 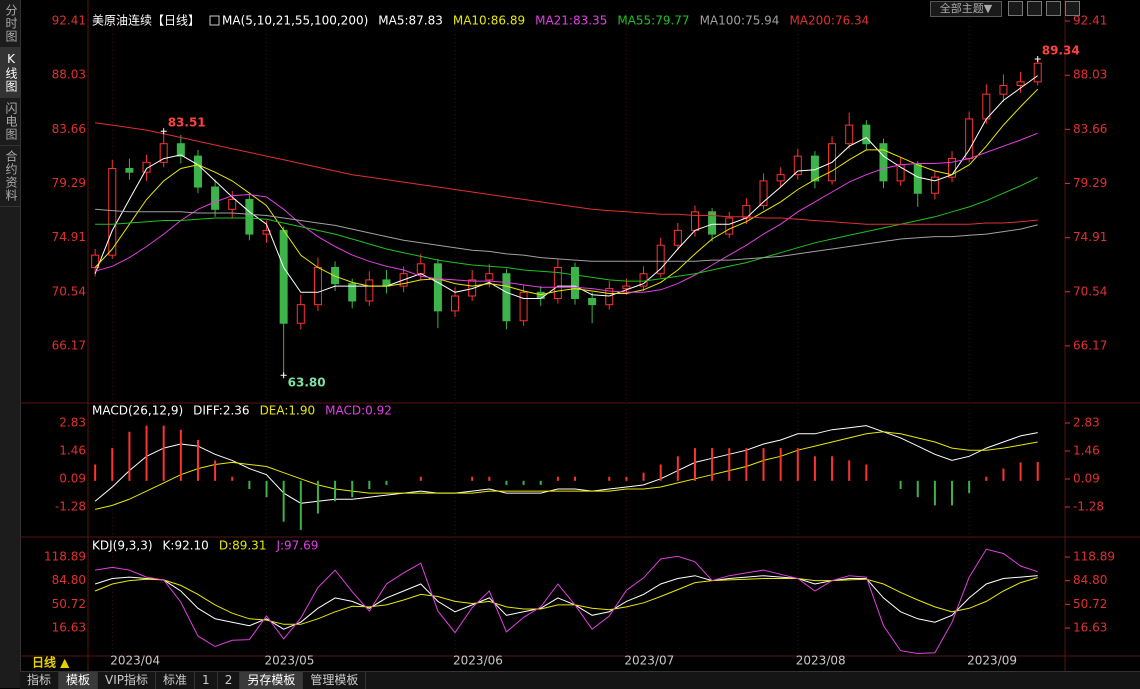 I want to click on y-tick-label: 118.89, so click(x=1094, y=557).